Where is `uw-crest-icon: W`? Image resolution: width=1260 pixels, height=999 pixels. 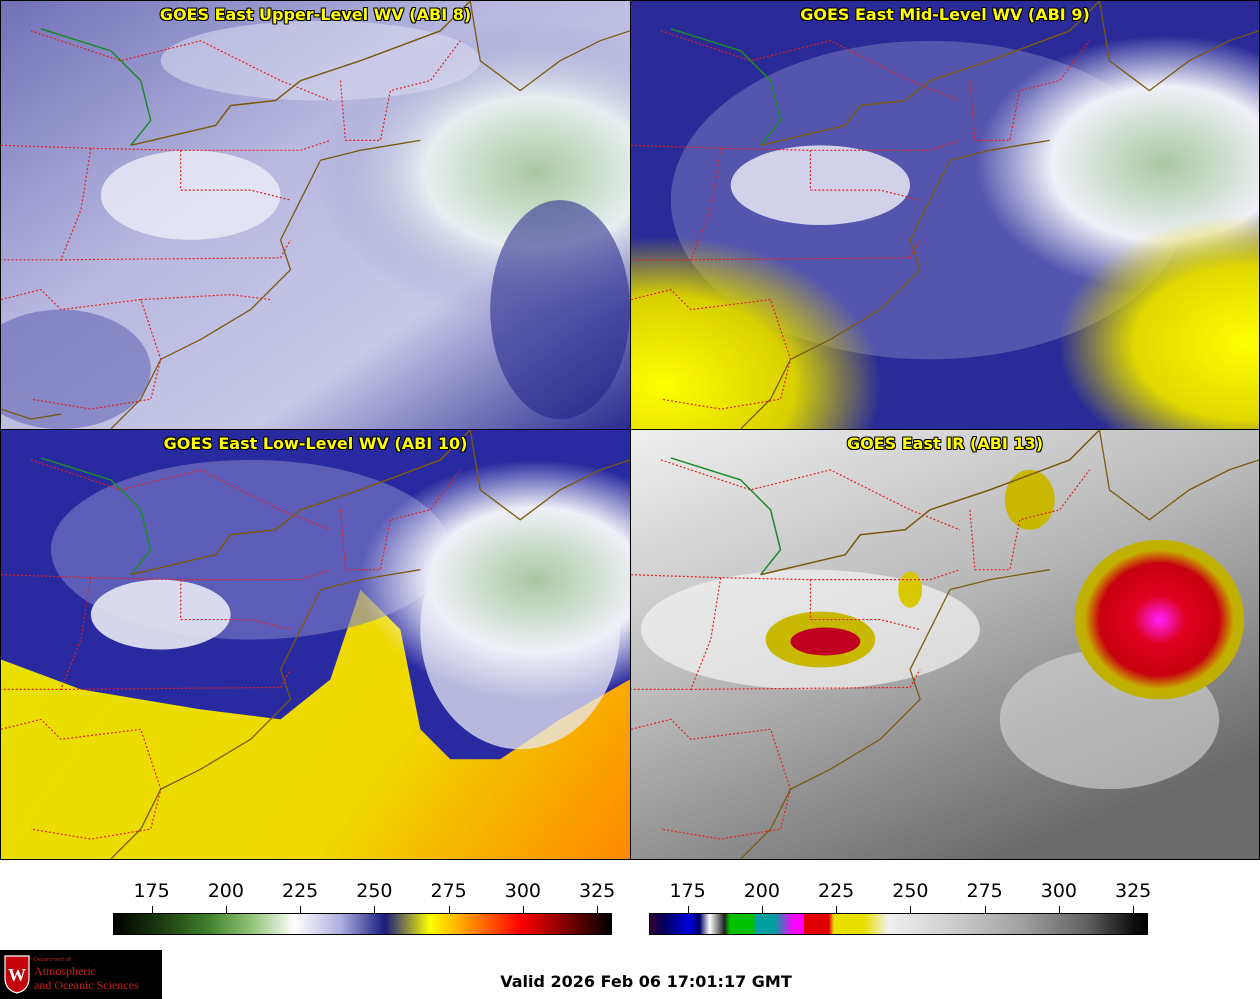 uw-crest-icon: W is located at coordinates (17, 974).